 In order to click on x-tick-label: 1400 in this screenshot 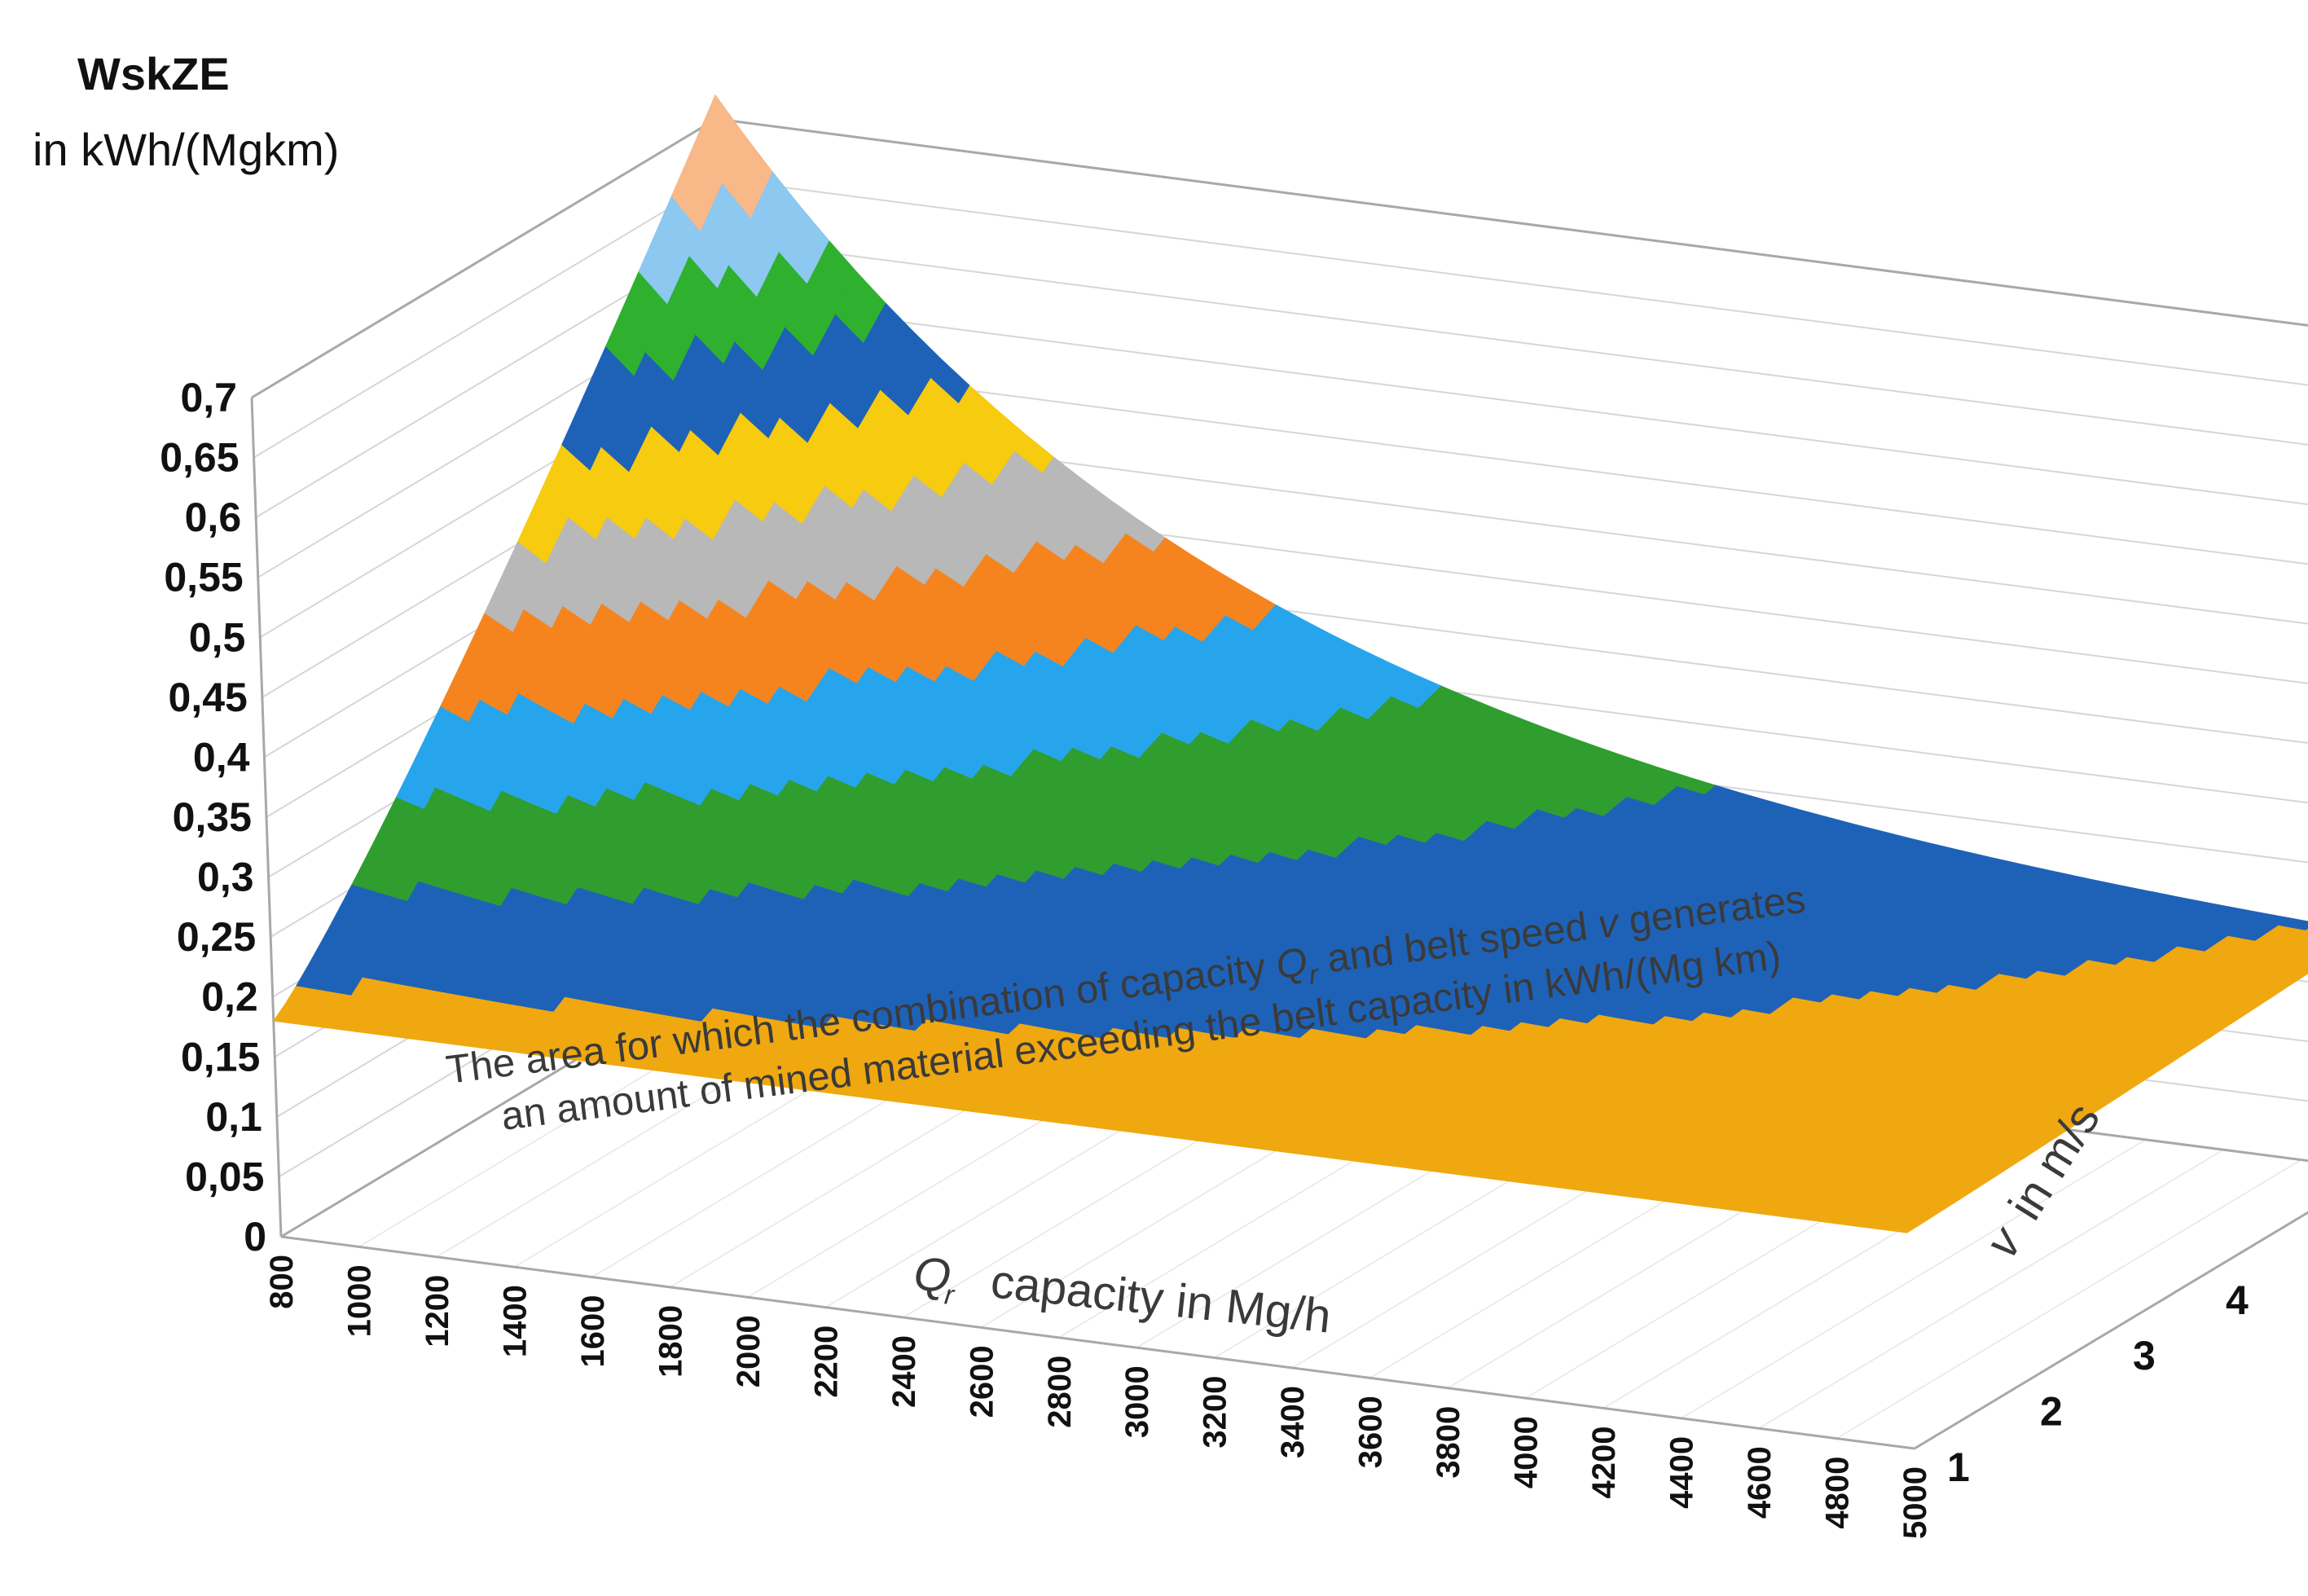, I will do `click(515, 1321)`.